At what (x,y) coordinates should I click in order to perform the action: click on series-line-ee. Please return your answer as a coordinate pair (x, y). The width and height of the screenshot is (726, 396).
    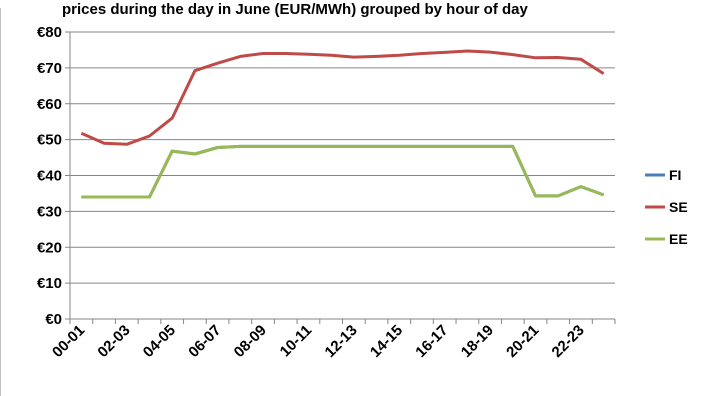
    Looking at the image, I should click on (343, 171).